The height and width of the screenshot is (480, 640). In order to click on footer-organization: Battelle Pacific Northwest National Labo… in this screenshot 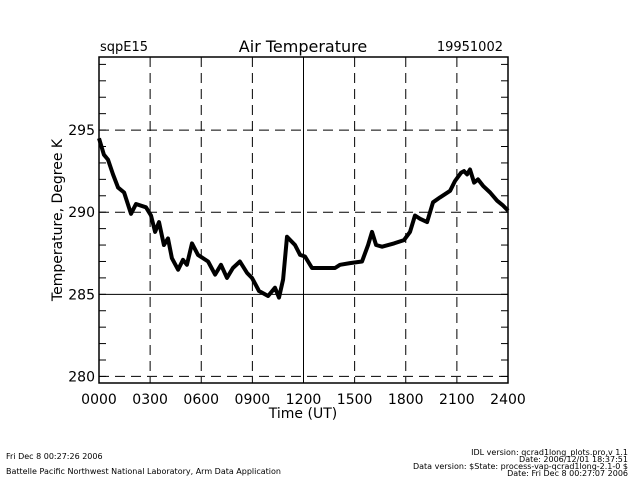, I will do `click(143, 471)`.